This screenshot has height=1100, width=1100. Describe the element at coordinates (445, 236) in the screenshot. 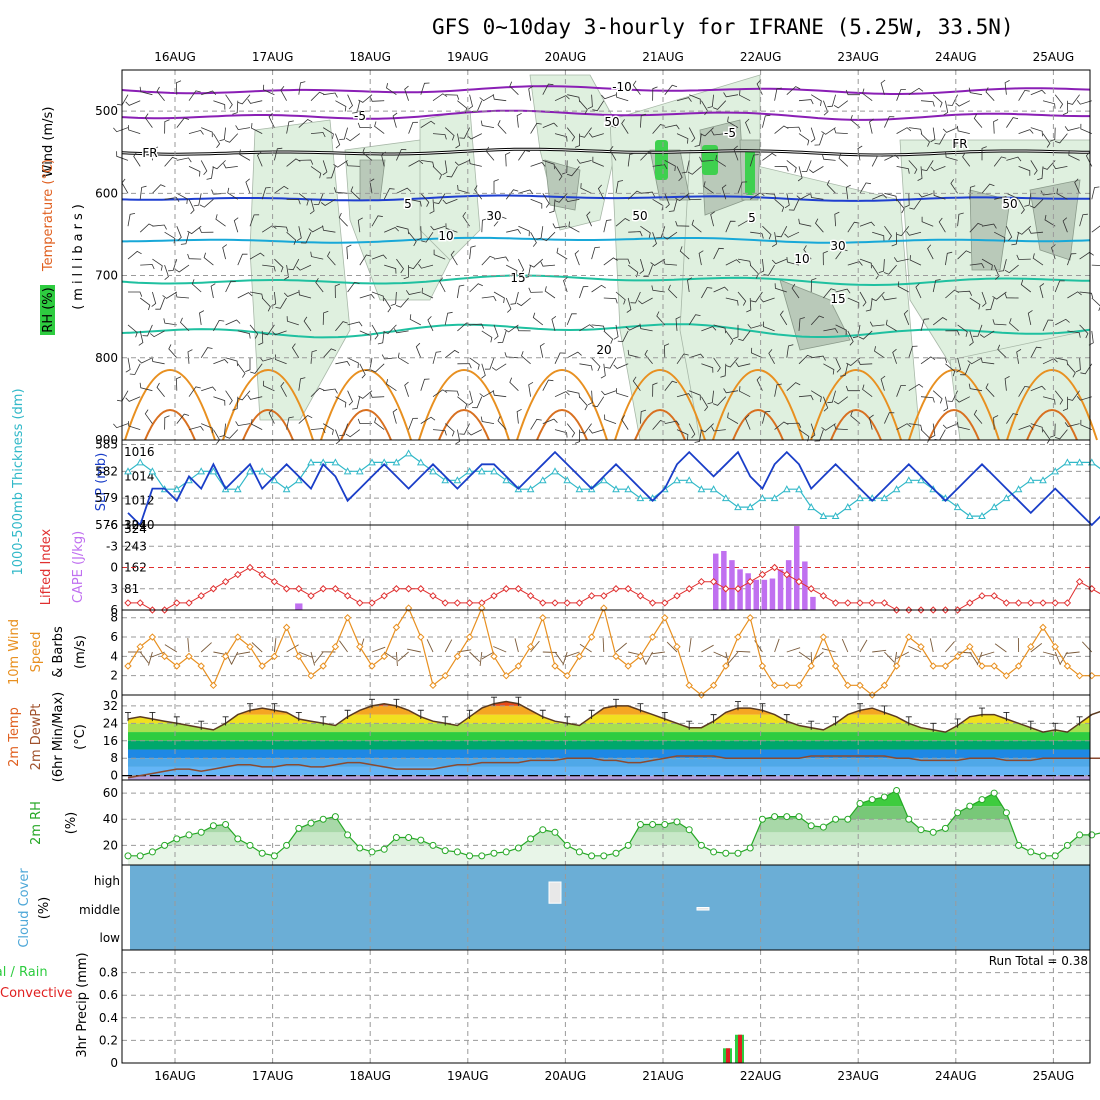

I see `contour-label: 10` at that location.